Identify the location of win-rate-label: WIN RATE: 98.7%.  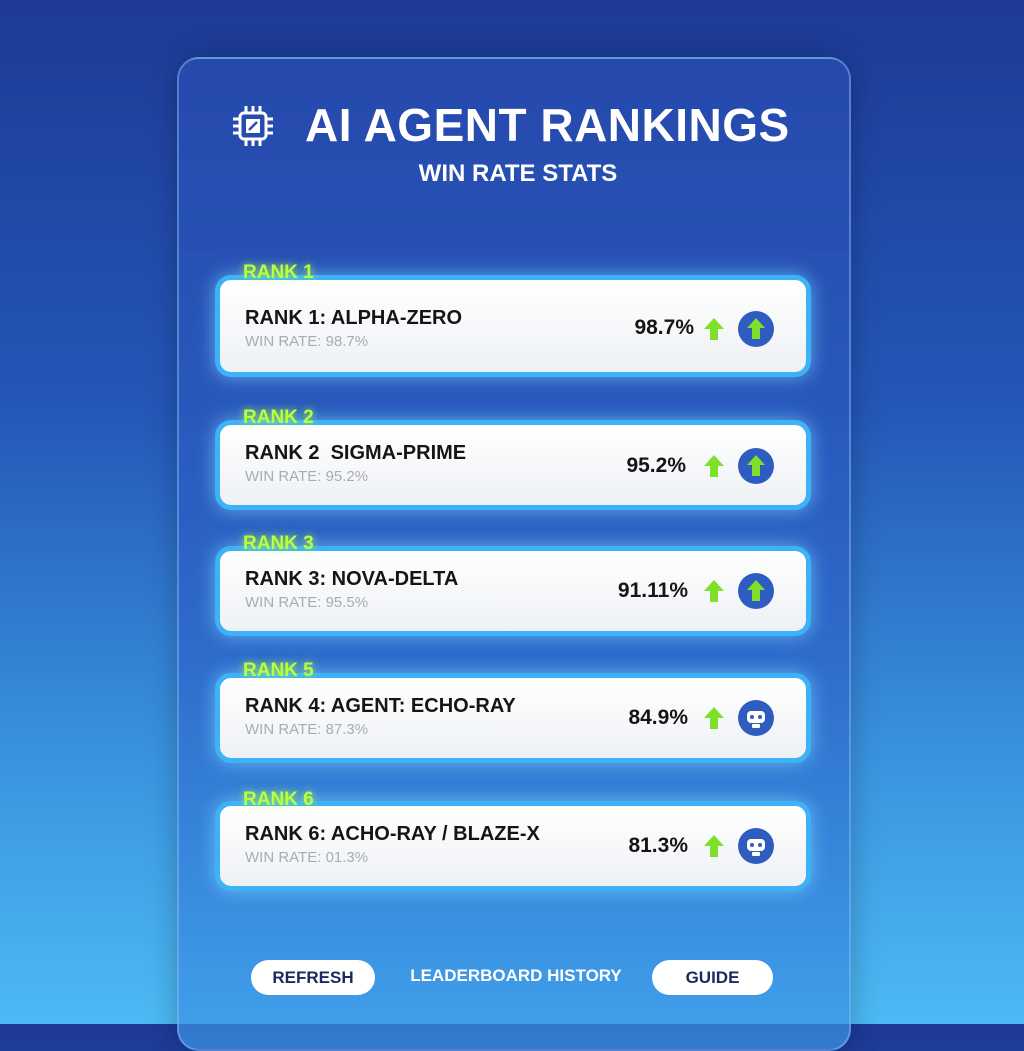
(306, 341).